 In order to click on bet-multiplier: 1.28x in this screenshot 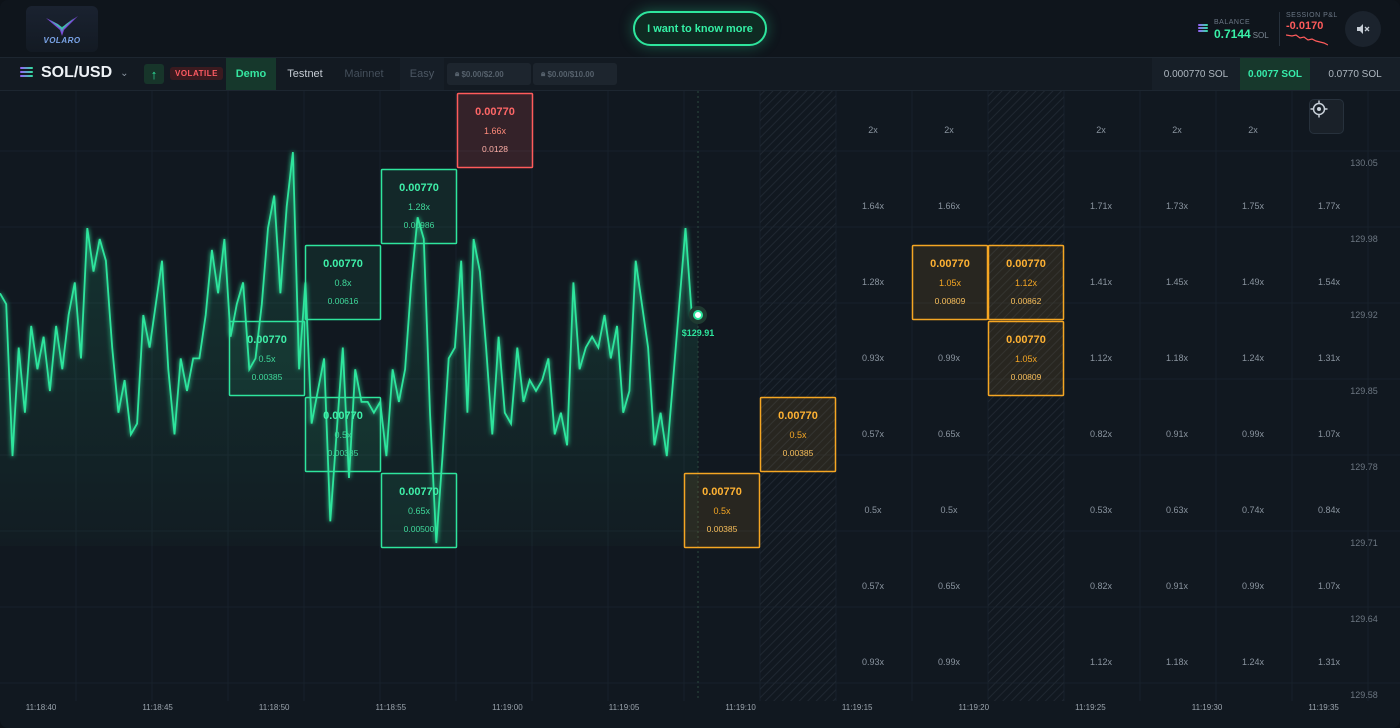, I will do `click(419, 207)`.